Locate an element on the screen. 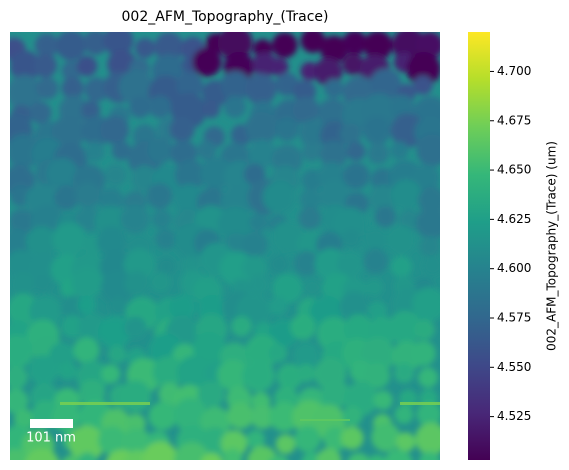  colorbar-tick-label: 4.625 is located at coordinates (514, 219).